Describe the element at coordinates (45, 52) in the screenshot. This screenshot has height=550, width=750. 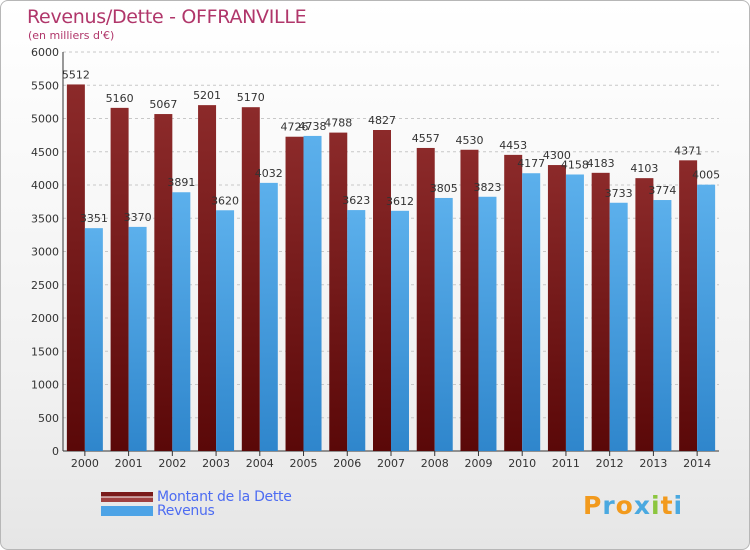
I see `y-tick-label: 6000` at that location.